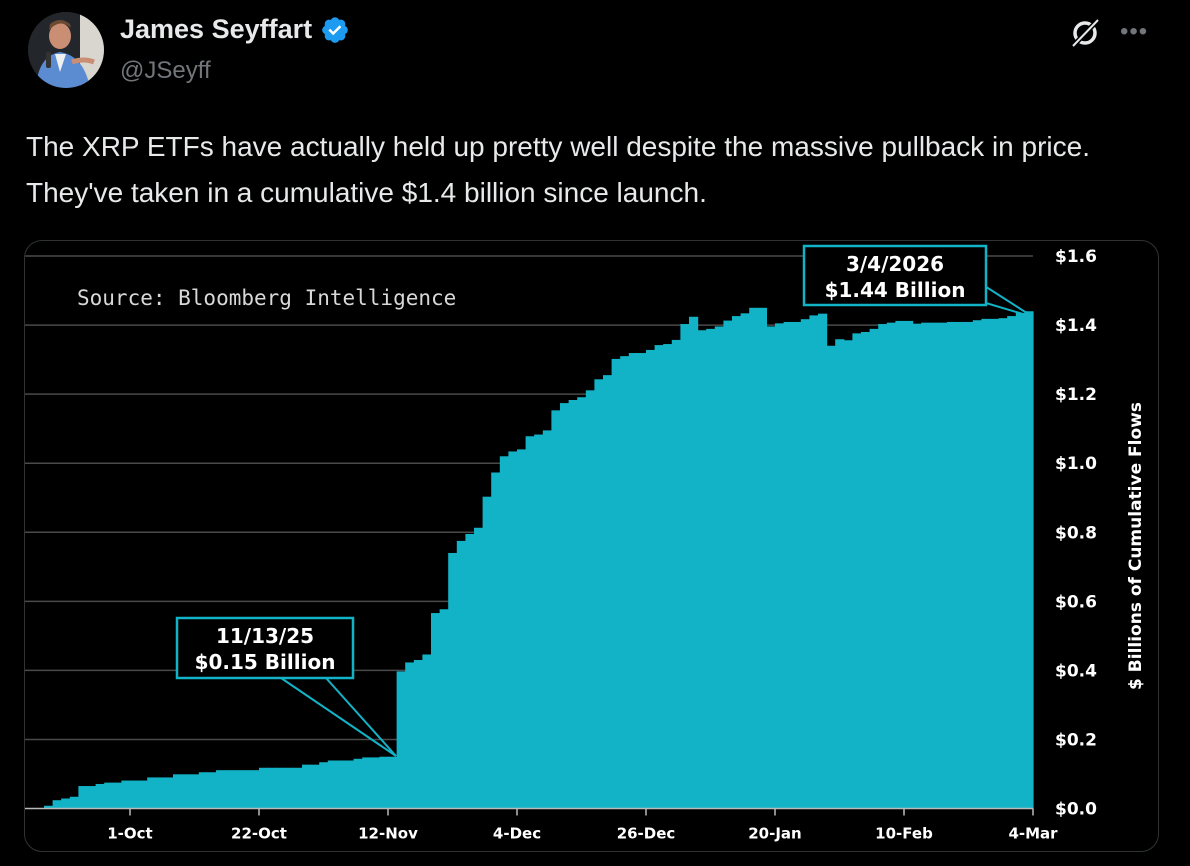  What do you see at coordinates (1076, 602) in the screenshot?
I see `y-tick-label: $0.6` at bounding box center [1076, 602].